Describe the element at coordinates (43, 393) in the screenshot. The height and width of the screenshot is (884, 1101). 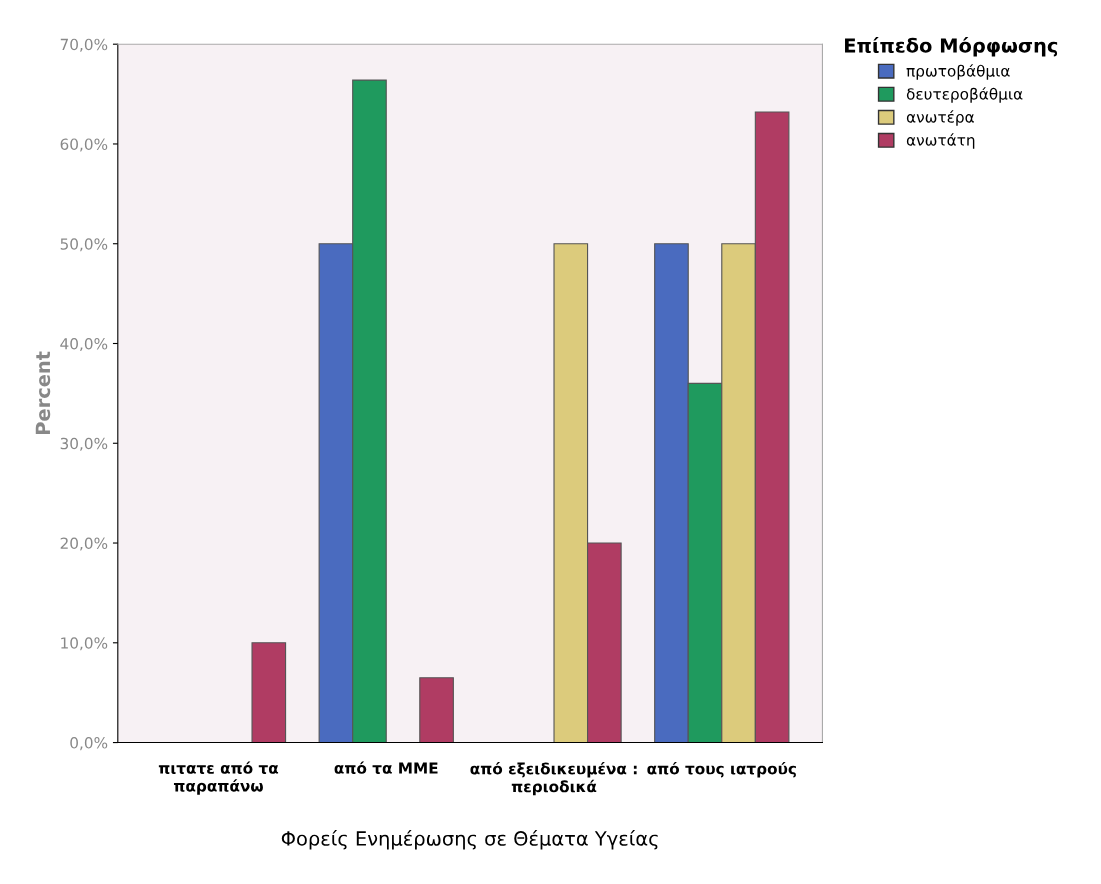
I see `y-axis-title: Percent` at that location.